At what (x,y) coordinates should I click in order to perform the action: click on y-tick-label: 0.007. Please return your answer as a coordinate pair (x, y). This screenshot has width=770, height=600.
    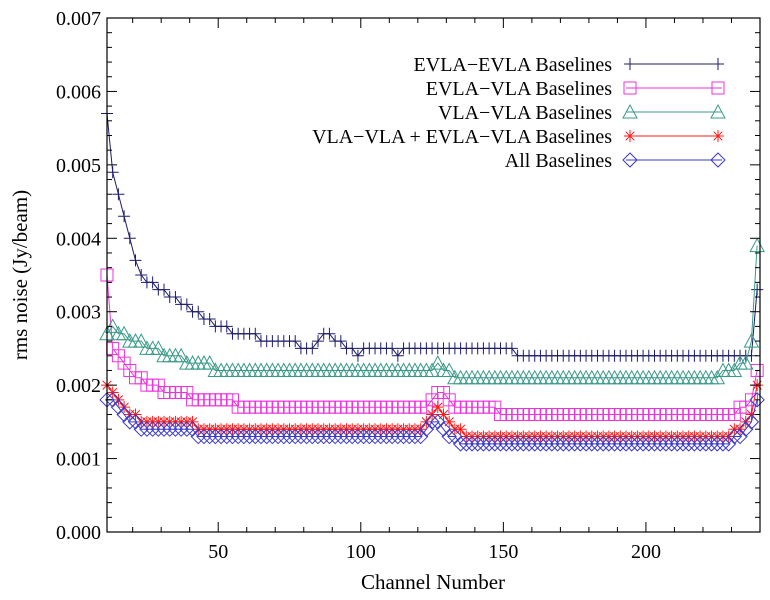
    Looking at the image, I should click on (78, 19).